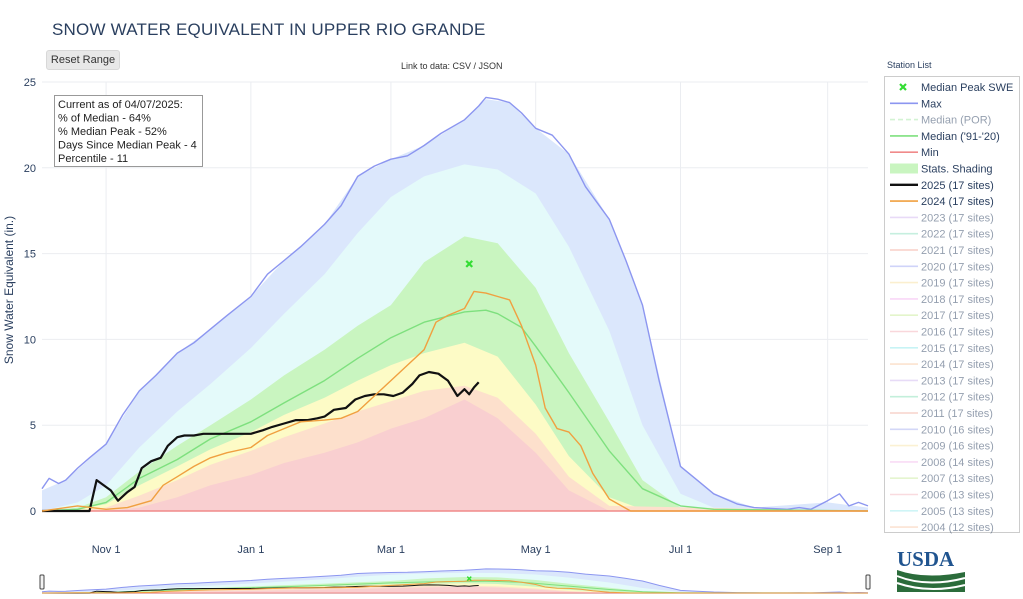 The width and height of the screenshot is (1023, 599). I want to click on legend-item-2010-16-sites: 2010 (16 sites), so click(942, 430).